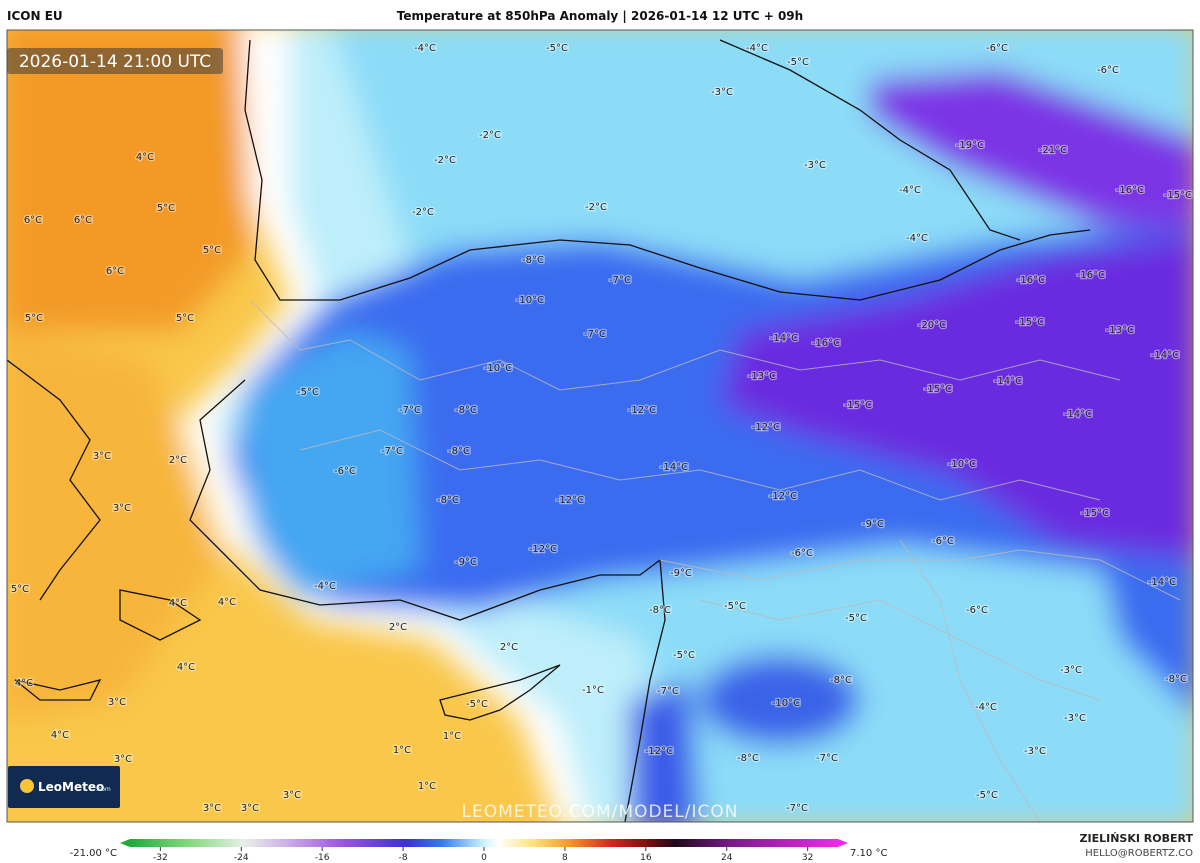 The width and height of the screenshot is (1200, 863). What do you see at coordinates (241, 858) in the screenshot?
I see `colorbar-tick-label: -24` at bounding box center [241, 858].